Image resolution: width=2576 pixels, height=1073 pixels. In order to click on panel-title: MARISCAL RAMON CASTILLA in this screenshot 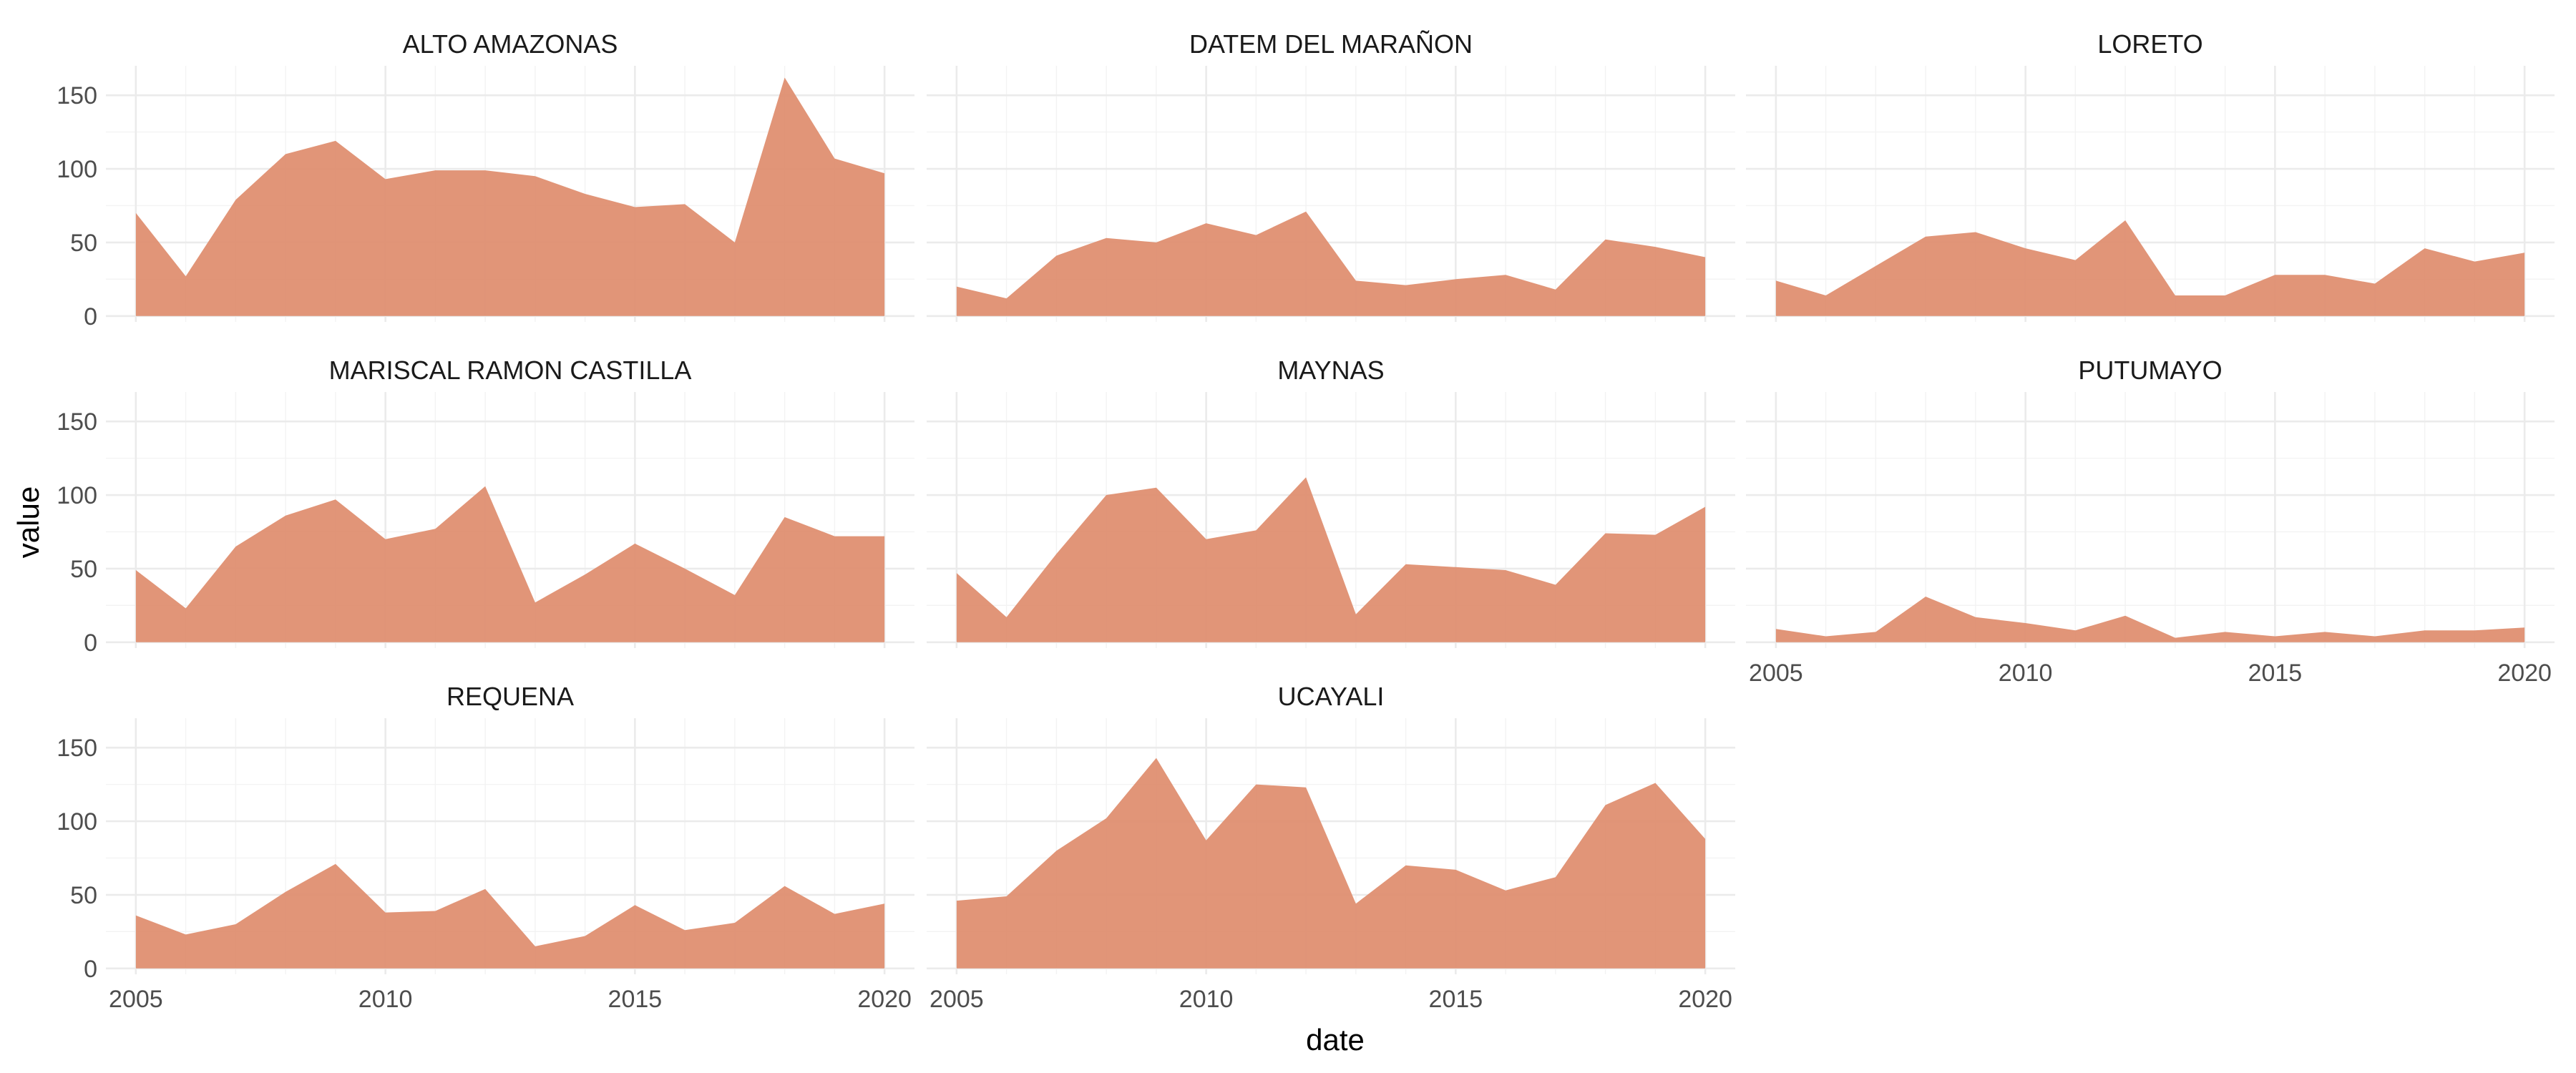, I will do `click(510, 370)`.